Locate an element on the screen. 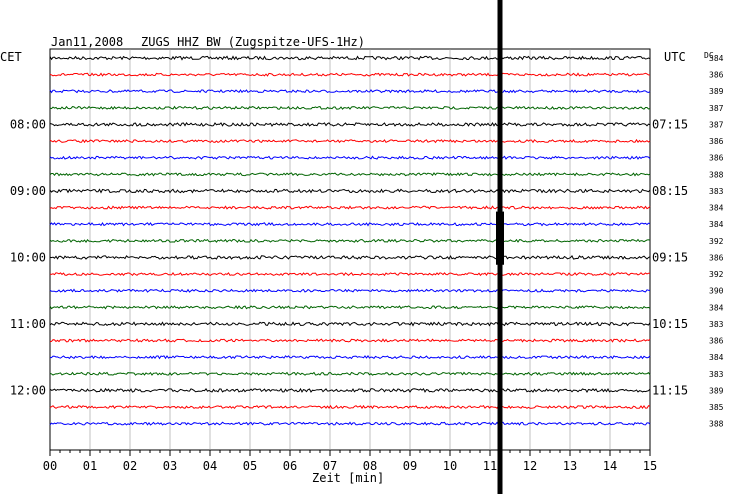 This screenshot has width=730, height=494. left-timezone: CET is located at coordinates (11, 57).